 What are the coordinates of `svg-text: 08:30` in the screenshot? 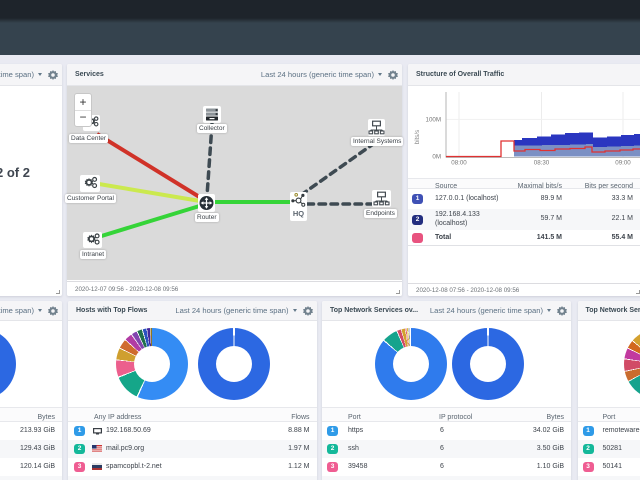 It's located at (542, 163).